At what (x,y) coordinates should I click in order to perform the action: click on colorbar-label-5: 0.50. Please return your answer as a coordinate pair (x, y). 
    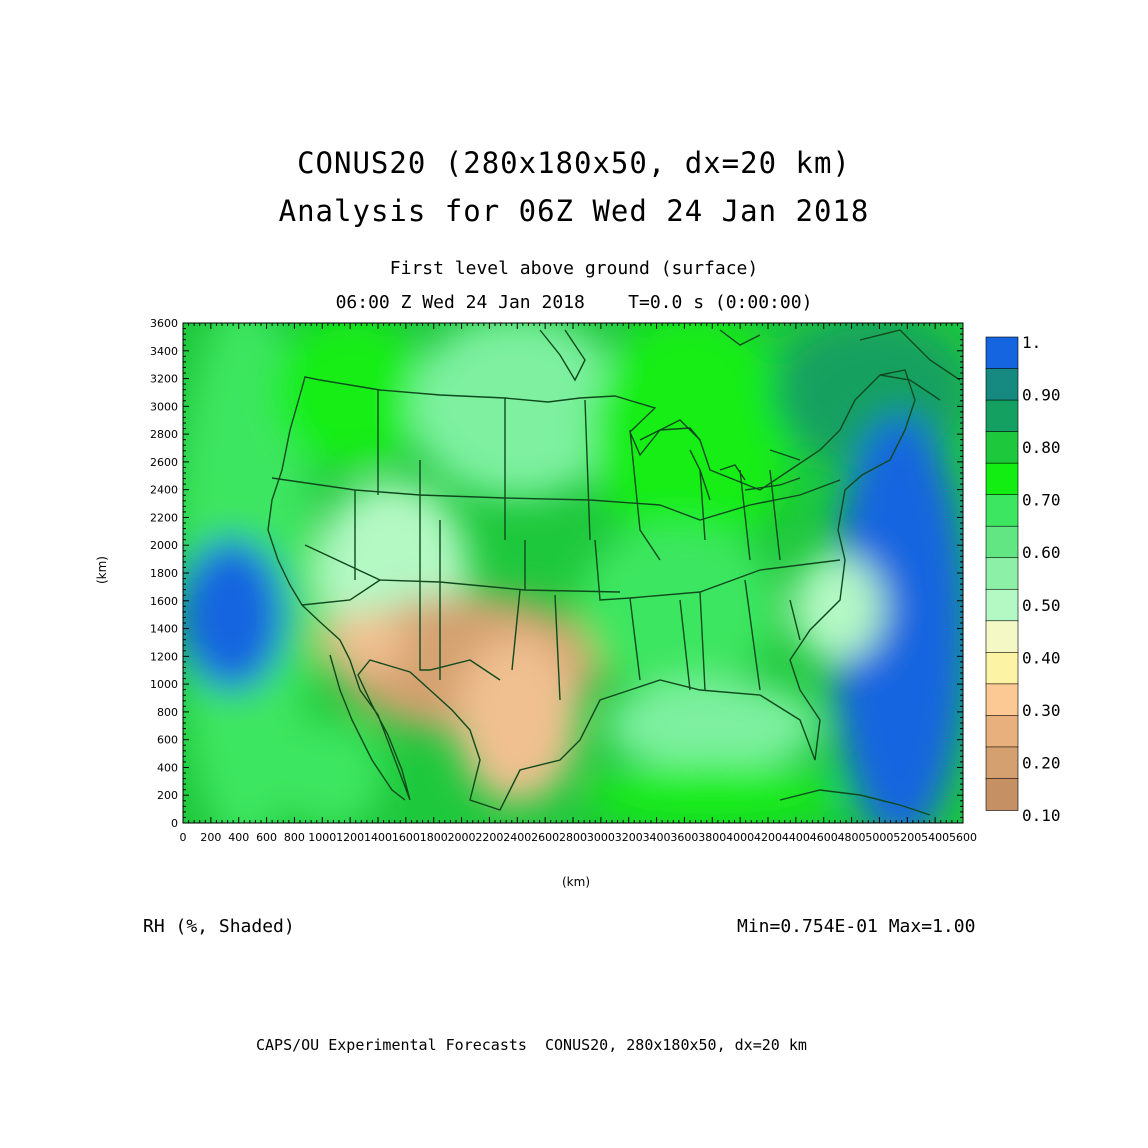
    Looking at the image, I should click on (1041, 605).